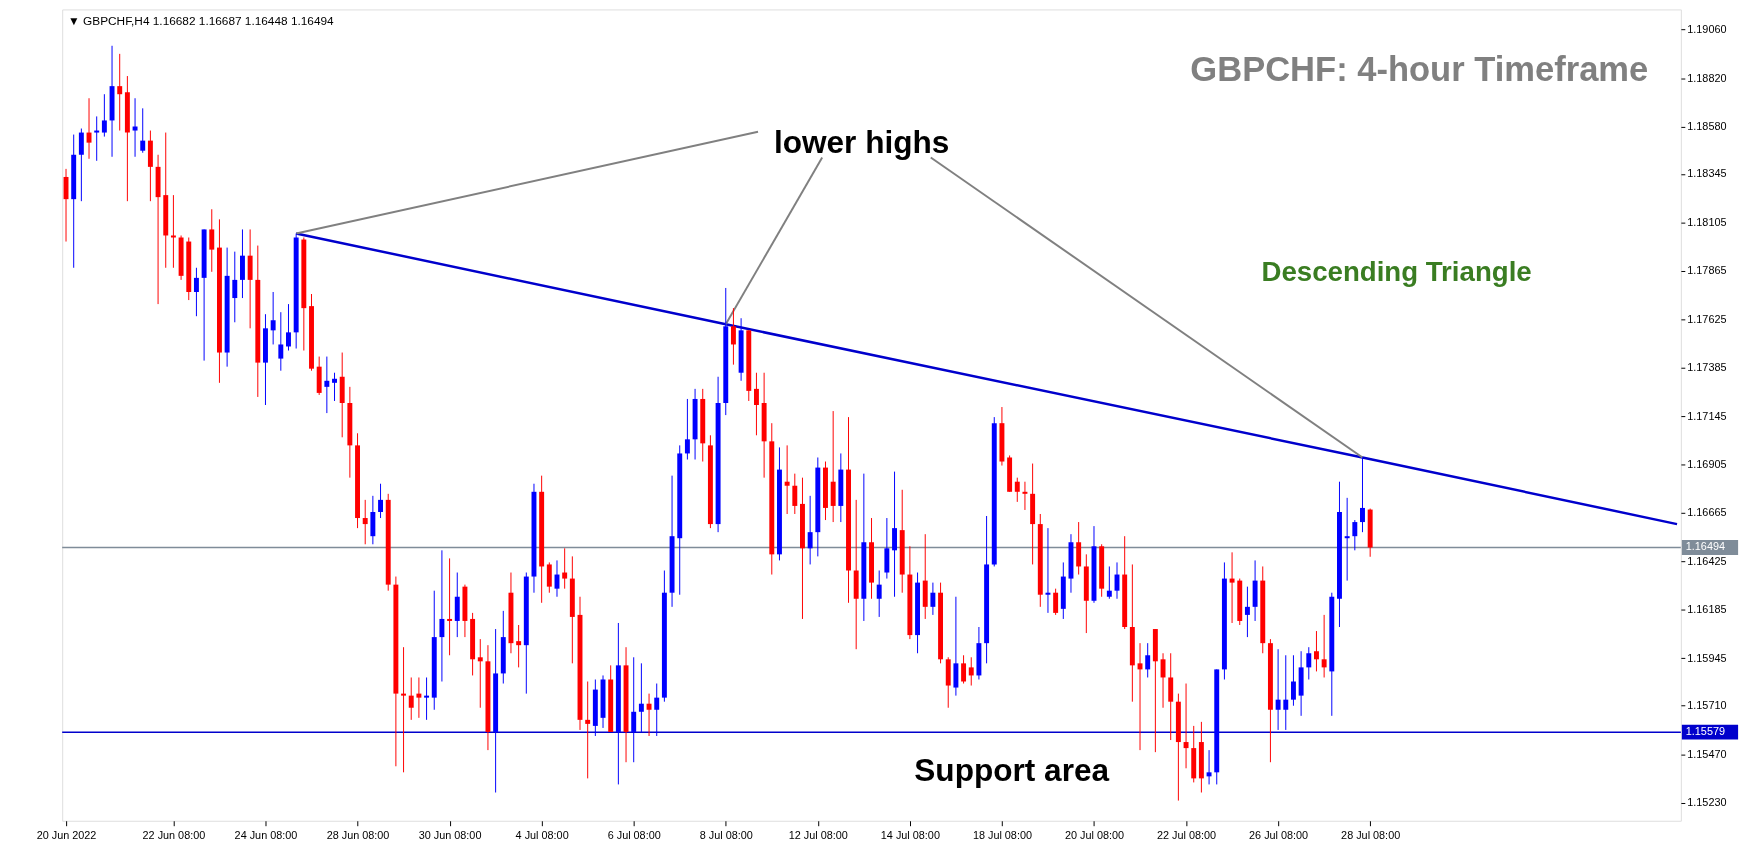 This screenshot has width=1746, height=850. What do you see at coordinates (1707, 657) in the screenshot?
I see `y-tick-label: 1.15945` at bounding box center [1707, 657].